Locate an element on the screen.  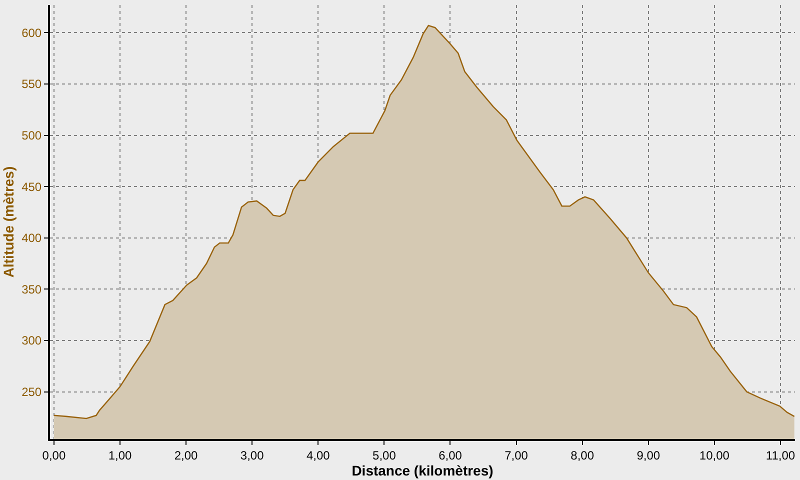
y-tick-label: 400 is located at coordinates (32, 238).